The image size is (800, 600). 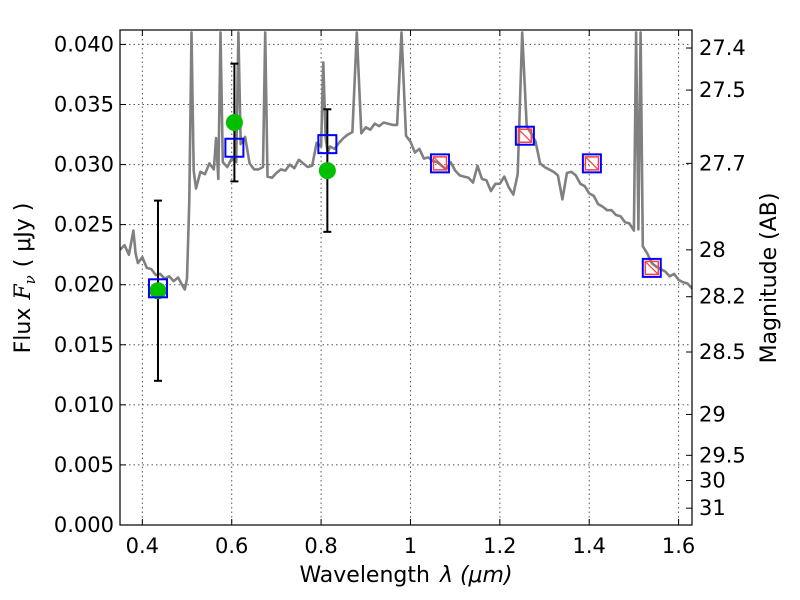 What do you see at coordinates (364, 575) in the screenshot?
I see `x-axis-title-text: Wavelength` at bounding box center [364, 575].